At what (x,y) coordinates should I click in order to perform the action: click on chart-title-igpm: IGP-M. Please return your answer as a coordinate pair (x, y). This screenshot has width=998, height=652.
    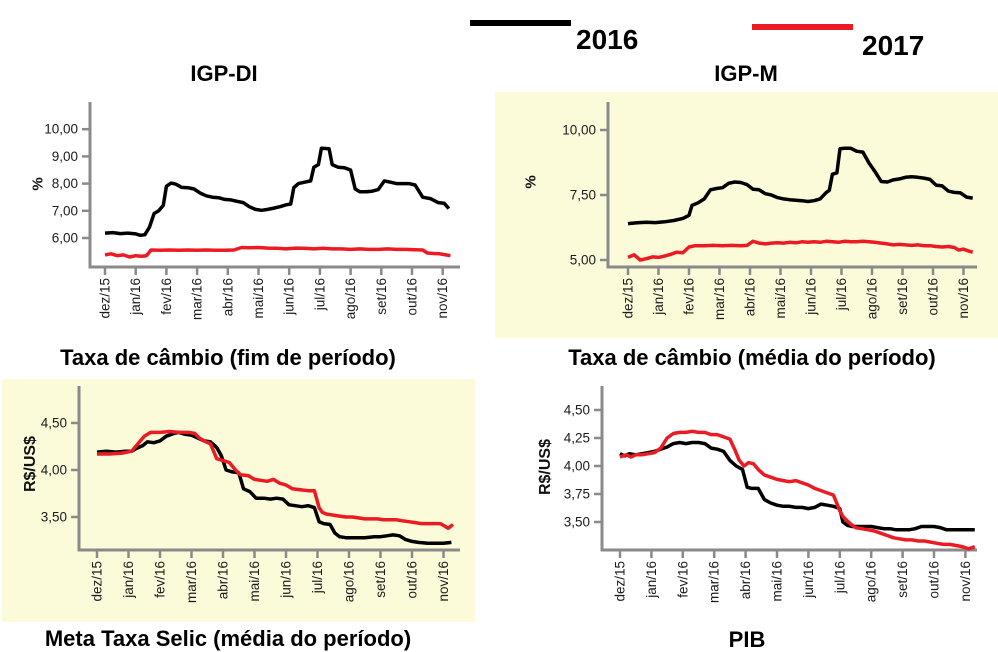
    Looking at the image, I should click on (746, 73).